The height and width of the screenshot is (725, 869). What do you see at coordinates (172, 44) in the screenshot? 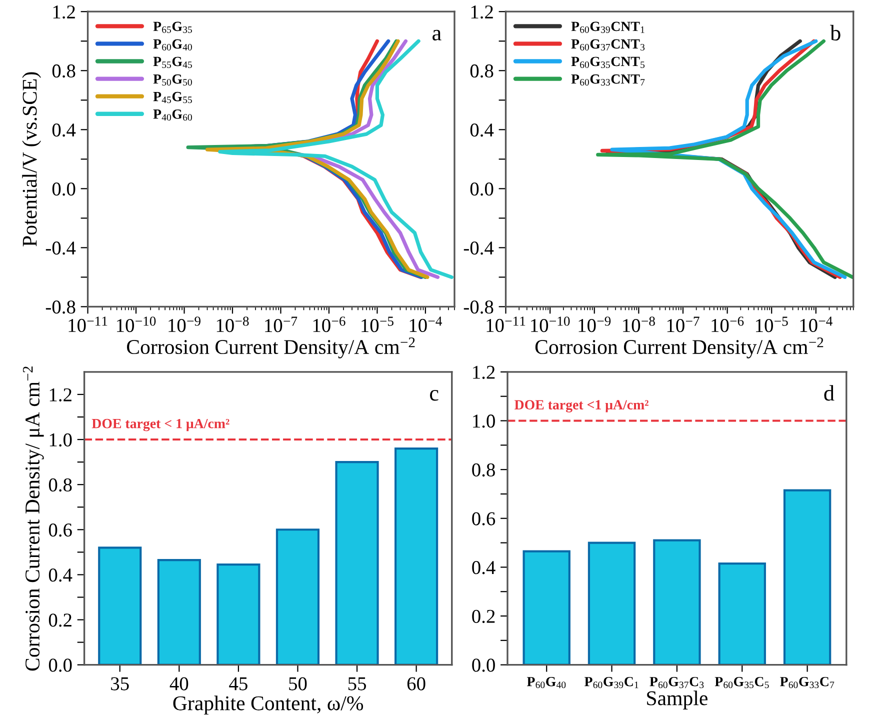
I see `legend-label: P$_{60}$G$_{40}$` at bounding box center [172, 44].